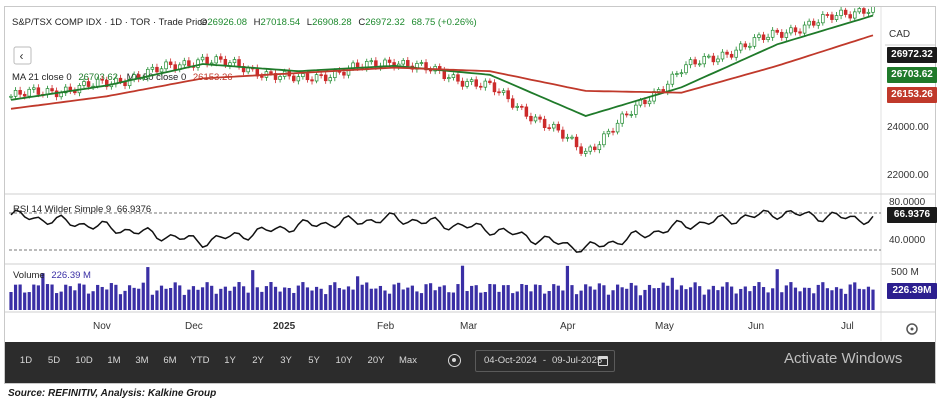 The image size is (940, 406). What do you see at coordinates (258, 360) in the screenshot?
I see `timeframe-button-2y: 2Y` at bounding box center [258, 360].